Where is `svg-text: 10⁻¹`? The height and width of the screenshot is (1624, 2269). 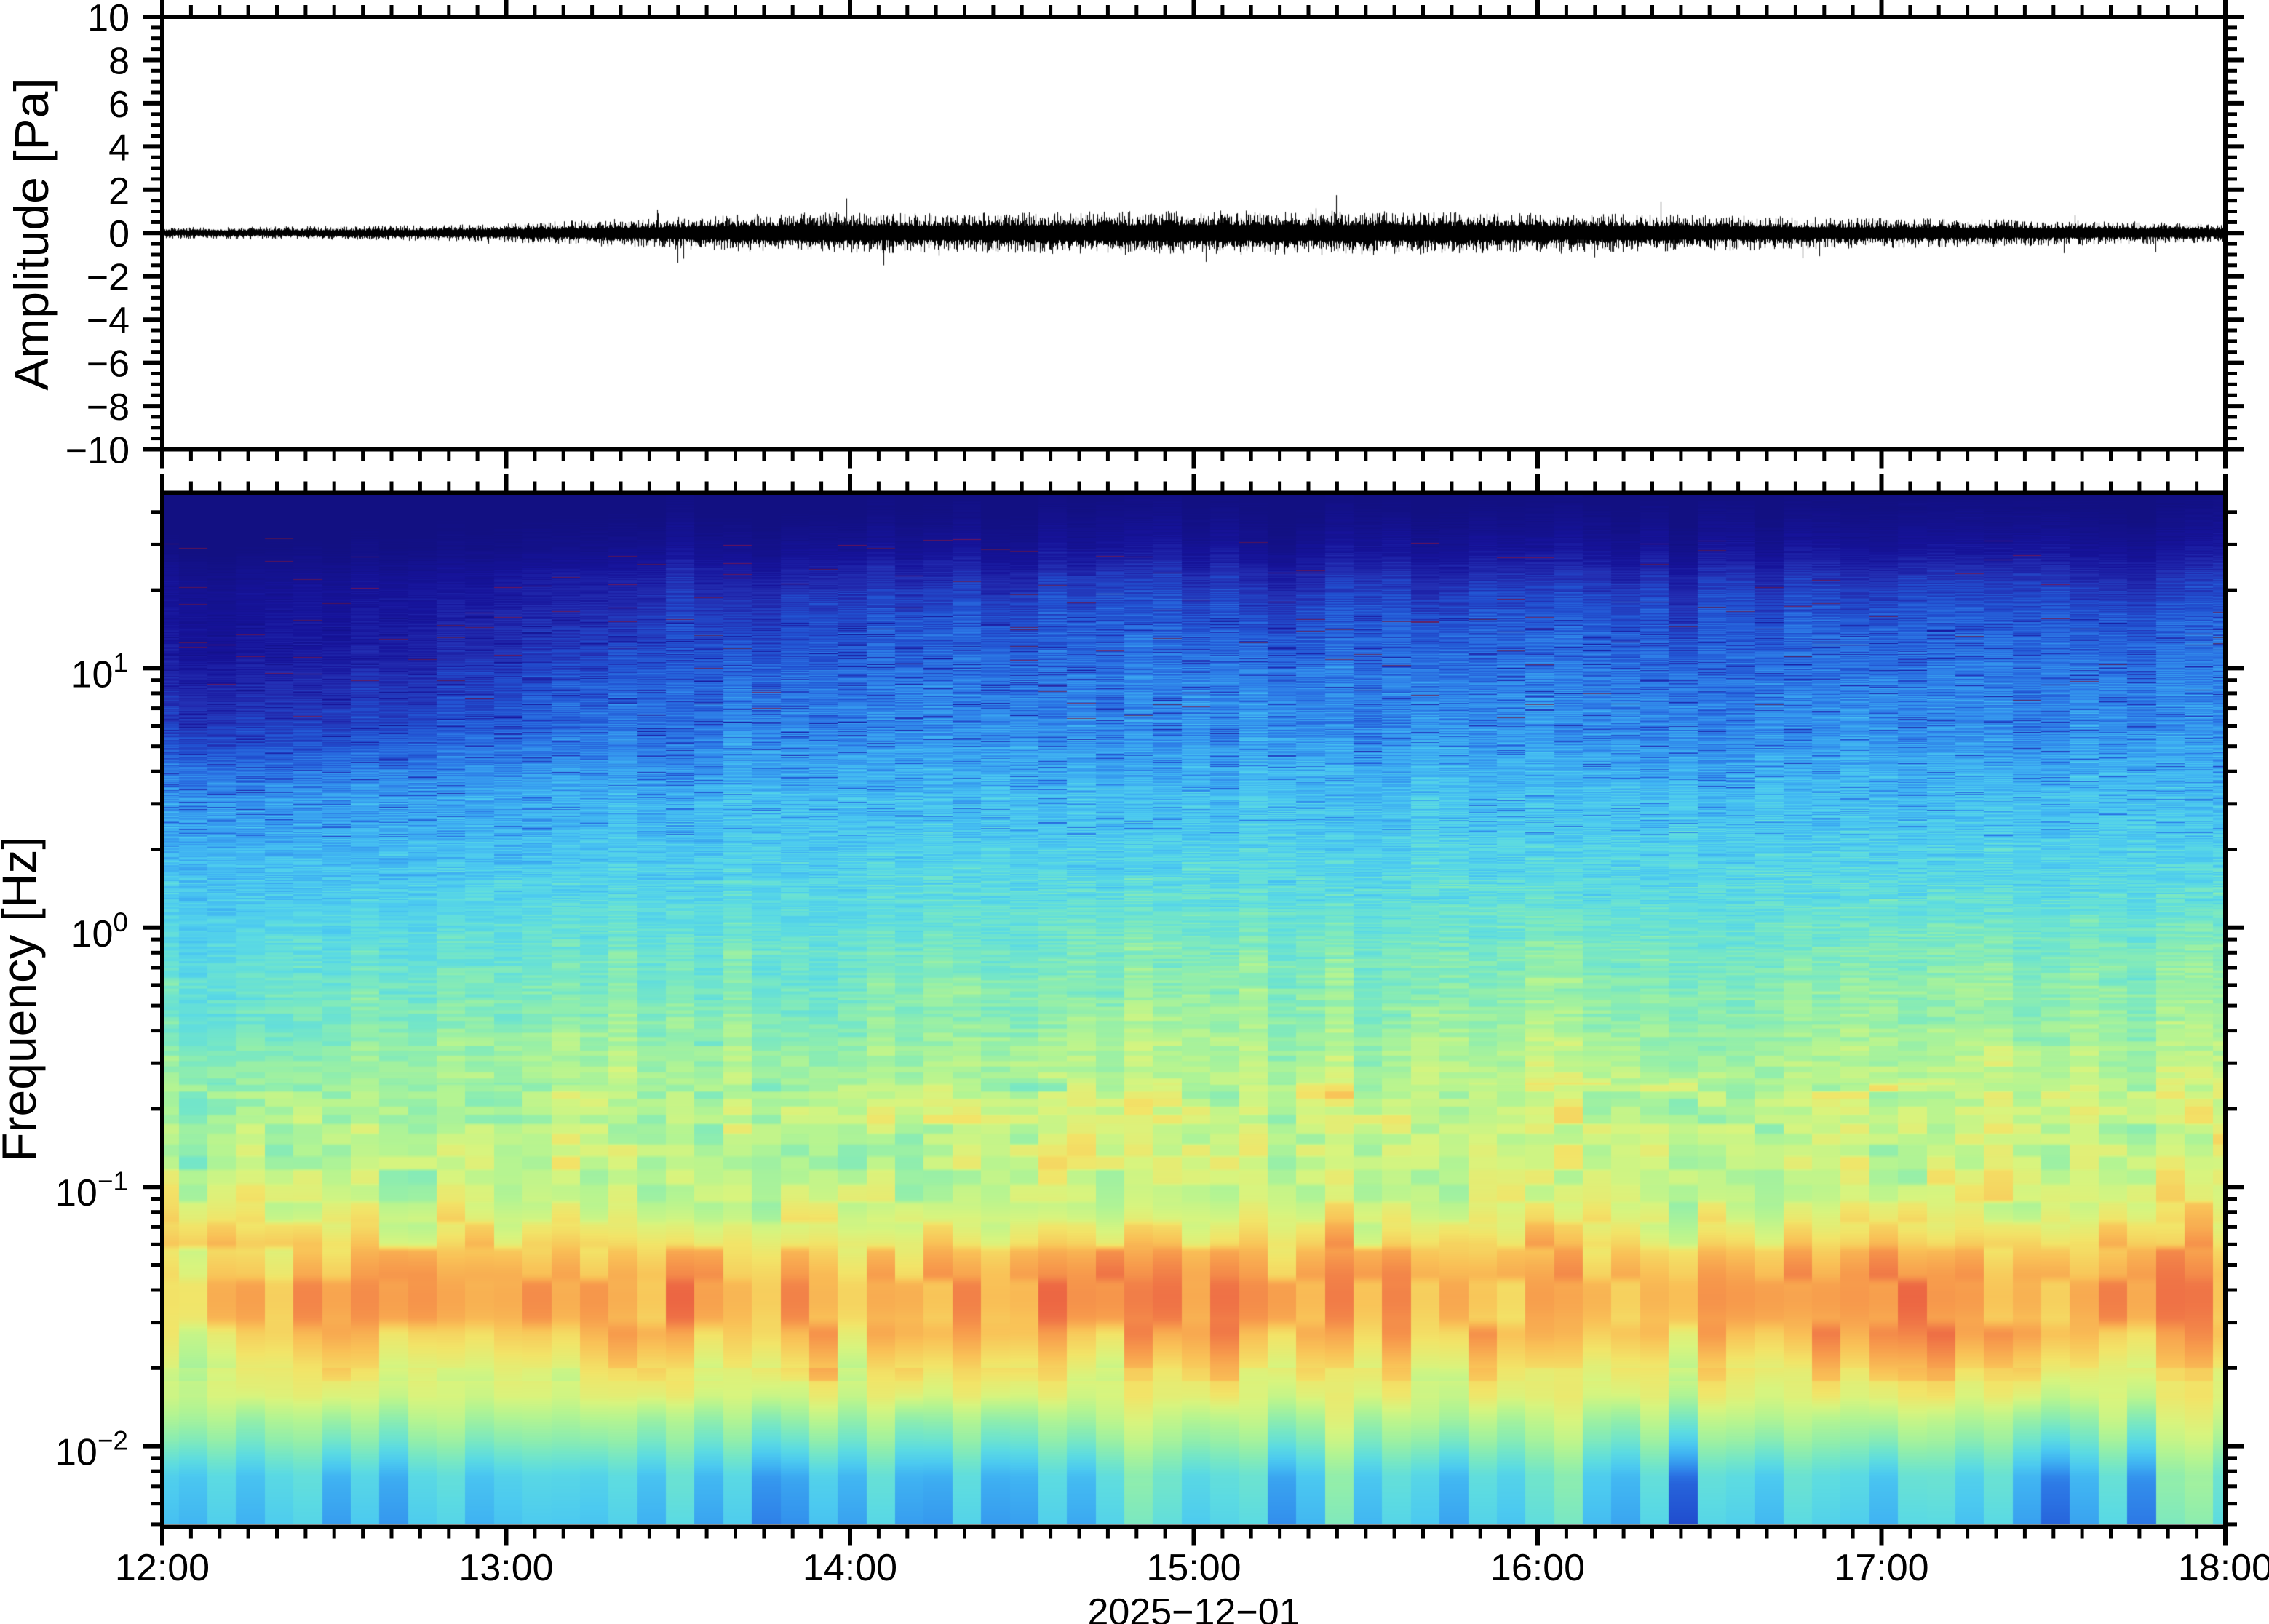 svg-text: 10⁻¹ is located at coordinates (92, 1190).